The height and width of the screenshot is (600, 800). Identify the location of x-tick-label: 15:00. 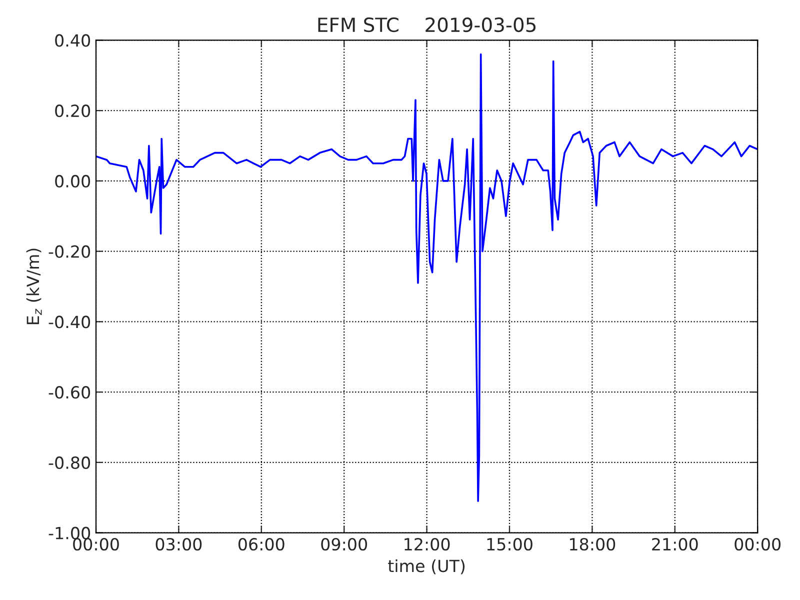
(509, 544).